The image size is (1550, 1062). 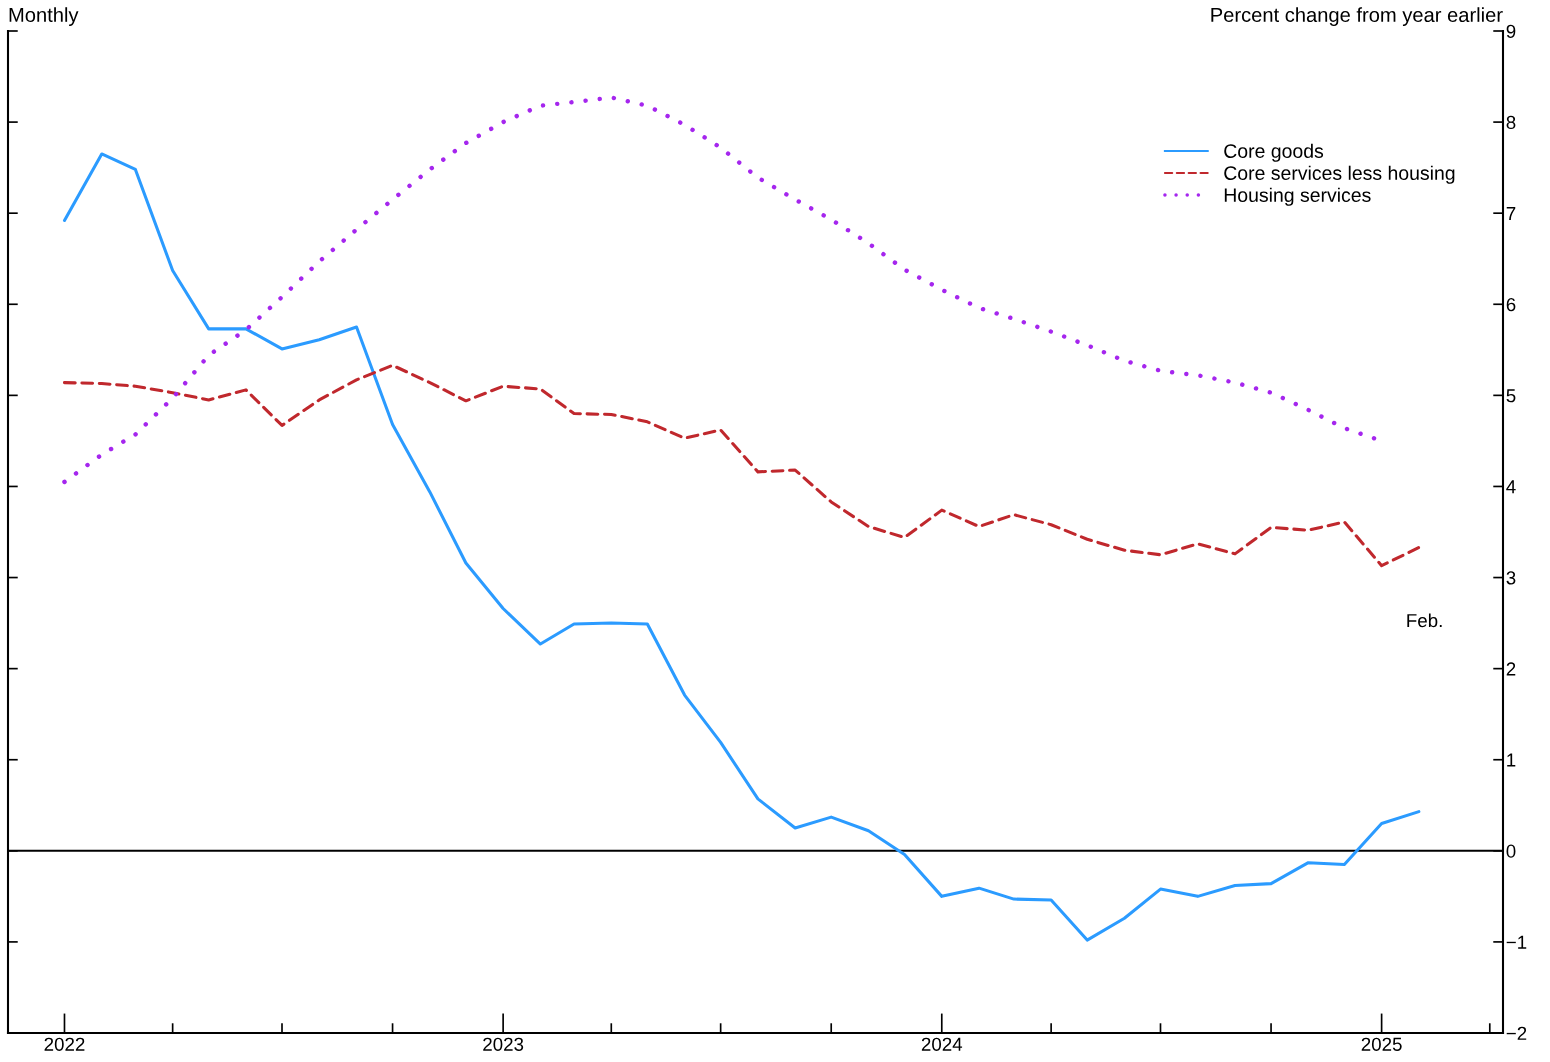 What do you see at coordinates (1511, 851) in the screenshot?
I see `y-tick-label: 0` at bounding box center [1511, 851].